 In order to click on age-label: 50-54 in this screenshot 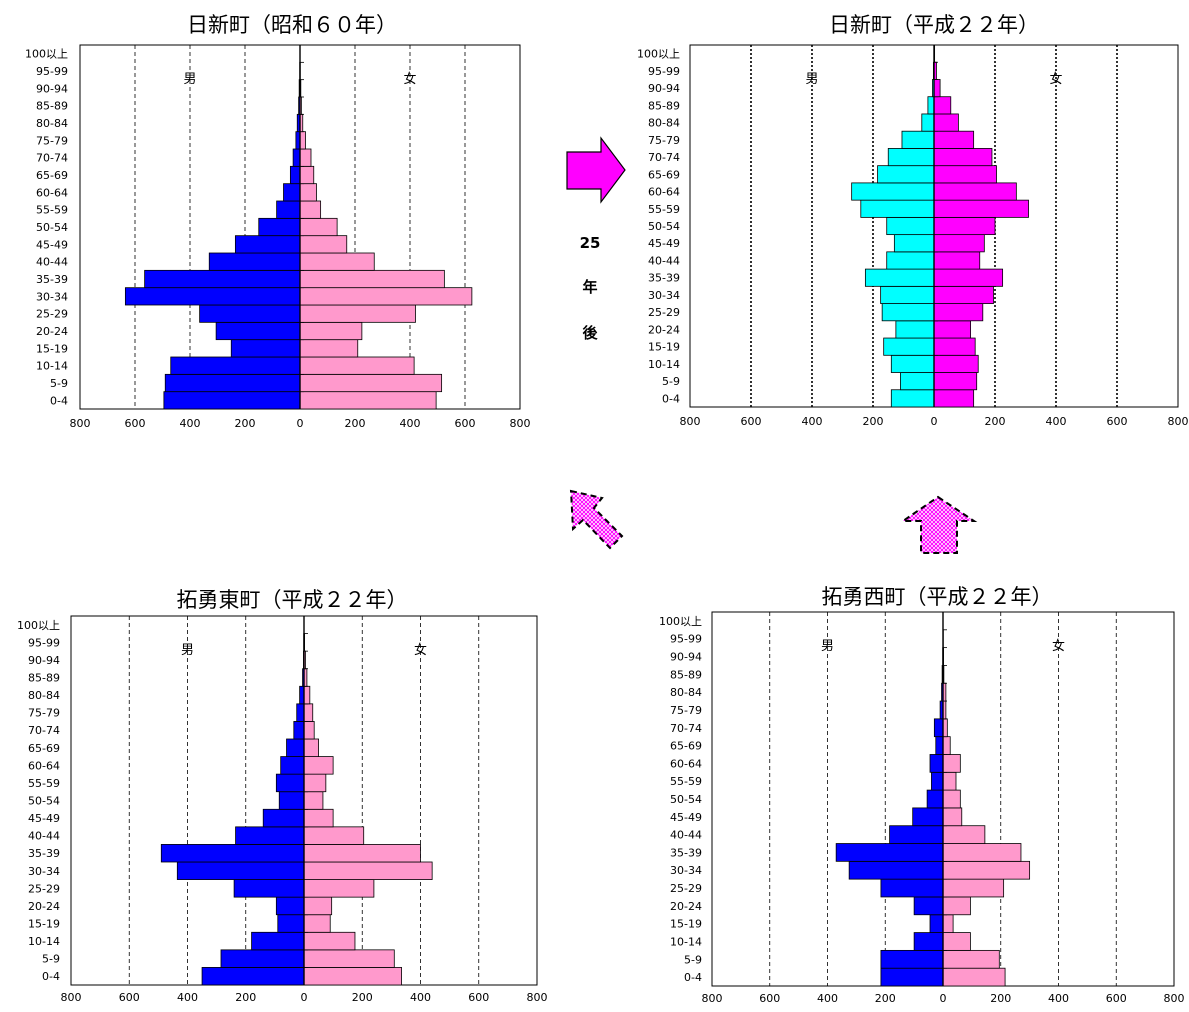, I will do `click(44, 801)`.